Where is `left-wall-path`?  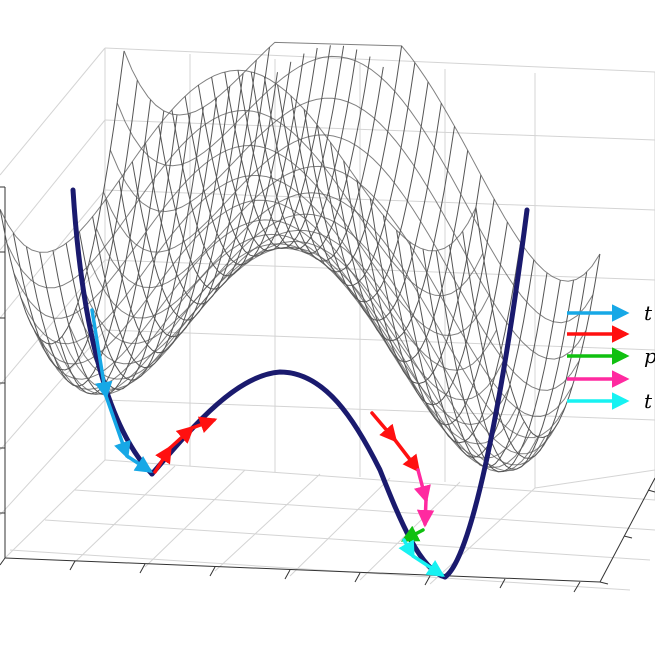
left-wall-path is located at coordinates (112, 332).